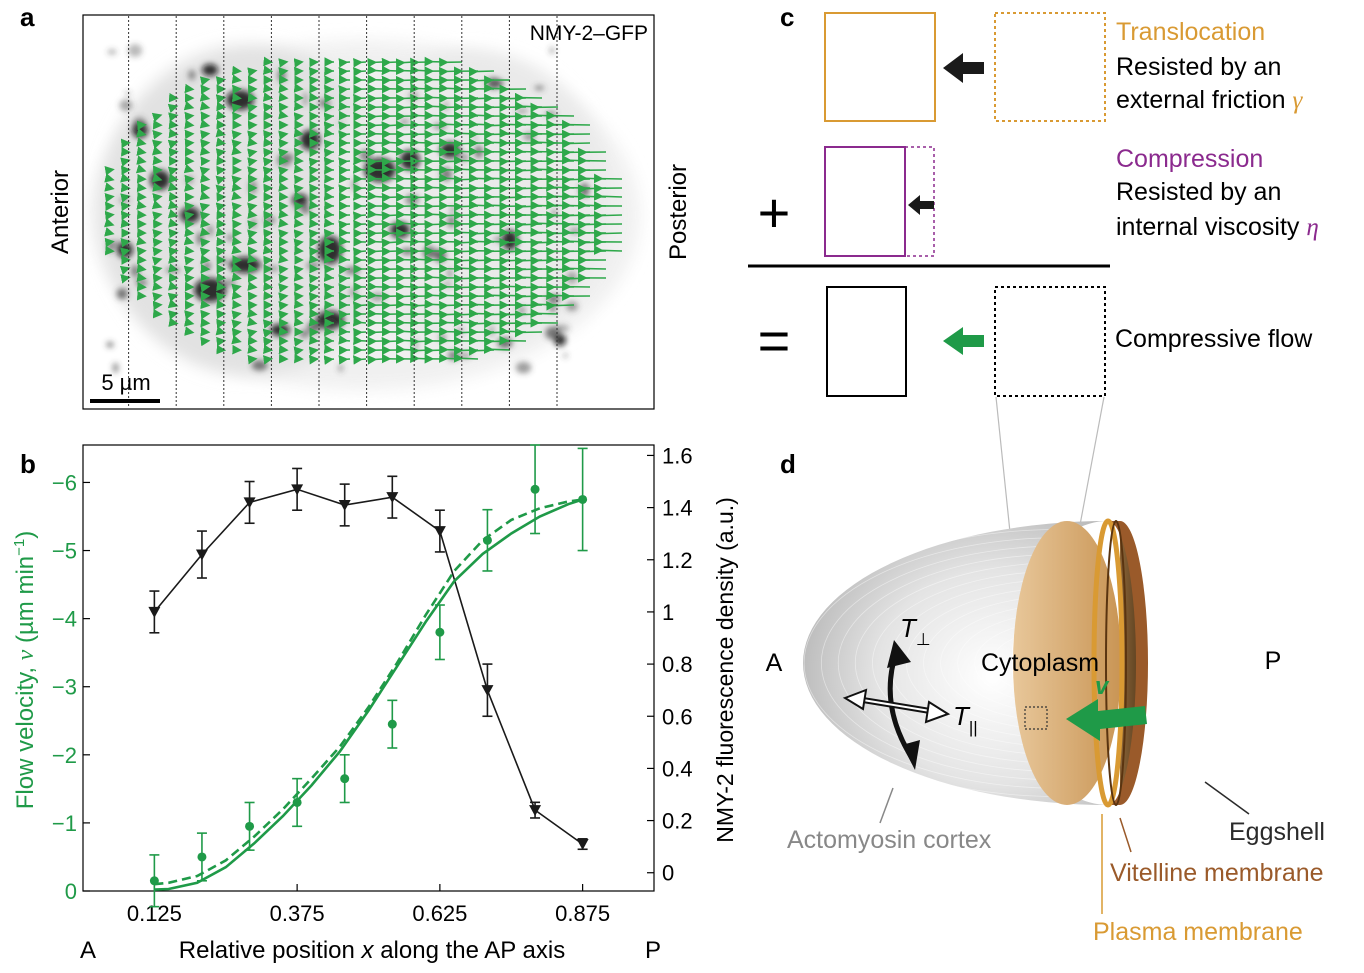 The image size is (1364, 973). I want to click on eggshell-leader, so click(1227, 798).